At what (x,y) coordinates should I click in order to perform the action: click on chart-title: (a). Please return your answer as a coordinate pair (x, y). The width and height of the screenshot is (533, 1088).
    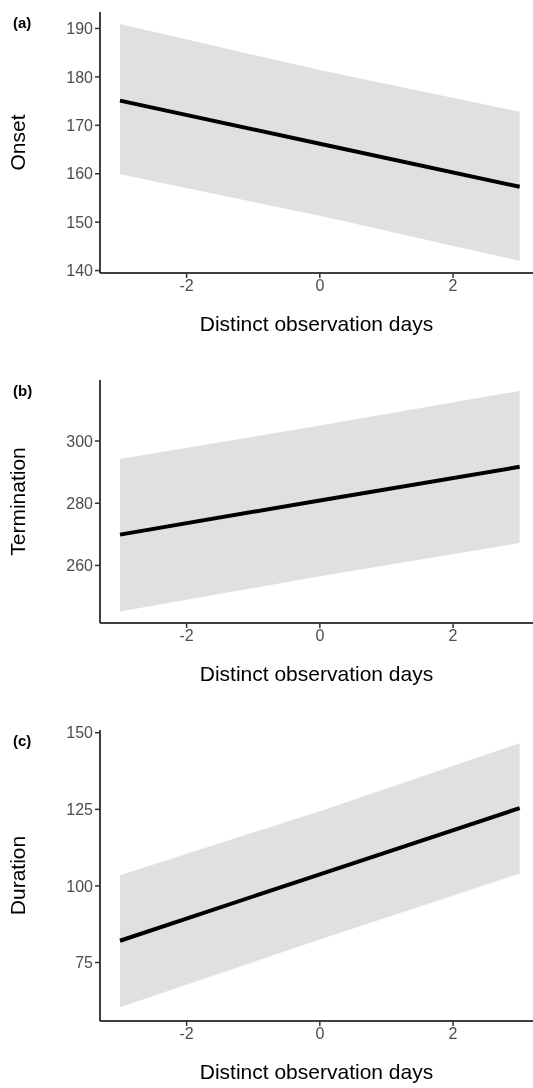
    Looking at the image, I should click on (22, 22).